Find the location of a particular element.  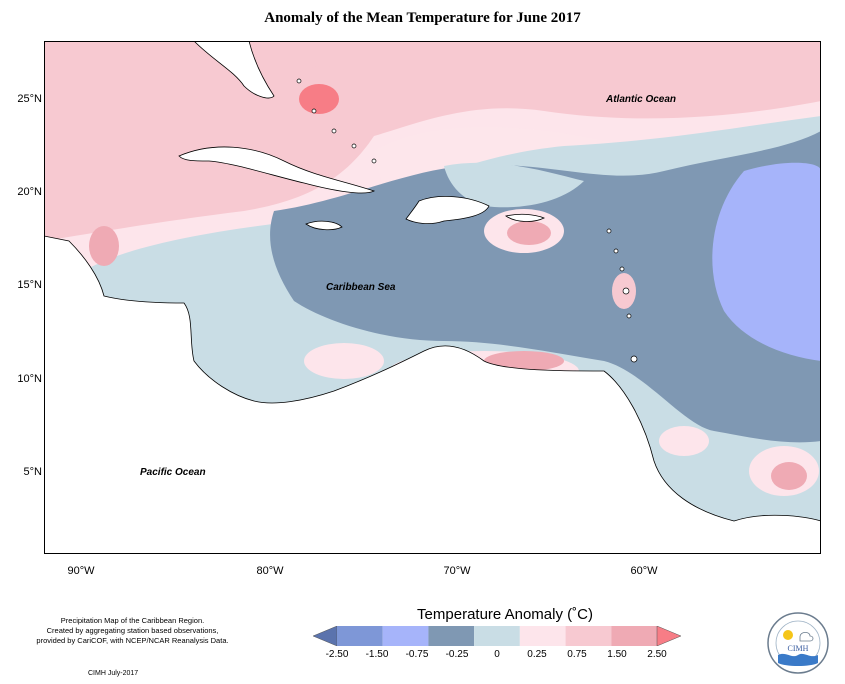

legend-tick-label: 0 is located at coordinates (497, 654).